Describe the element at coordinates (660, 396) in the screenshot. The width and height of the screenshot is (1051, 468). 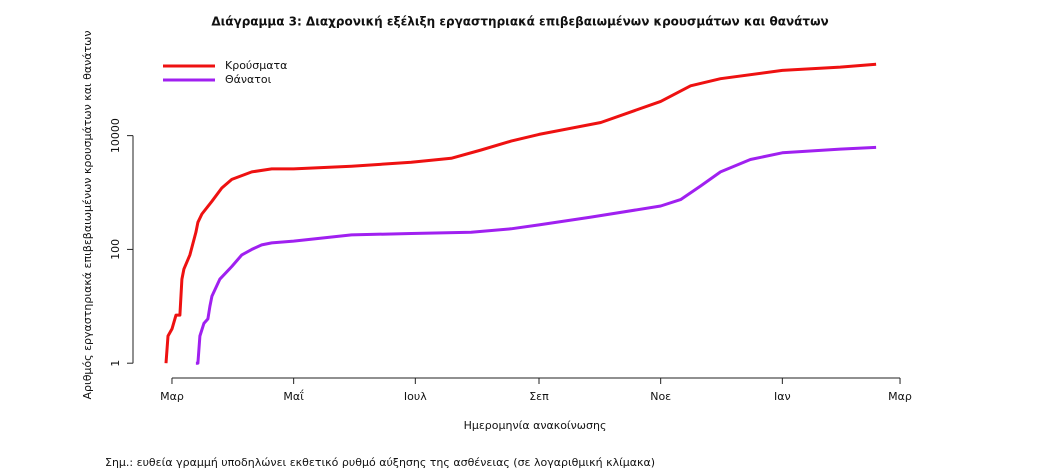
I see `x-tick-label: Νοε` at that location.